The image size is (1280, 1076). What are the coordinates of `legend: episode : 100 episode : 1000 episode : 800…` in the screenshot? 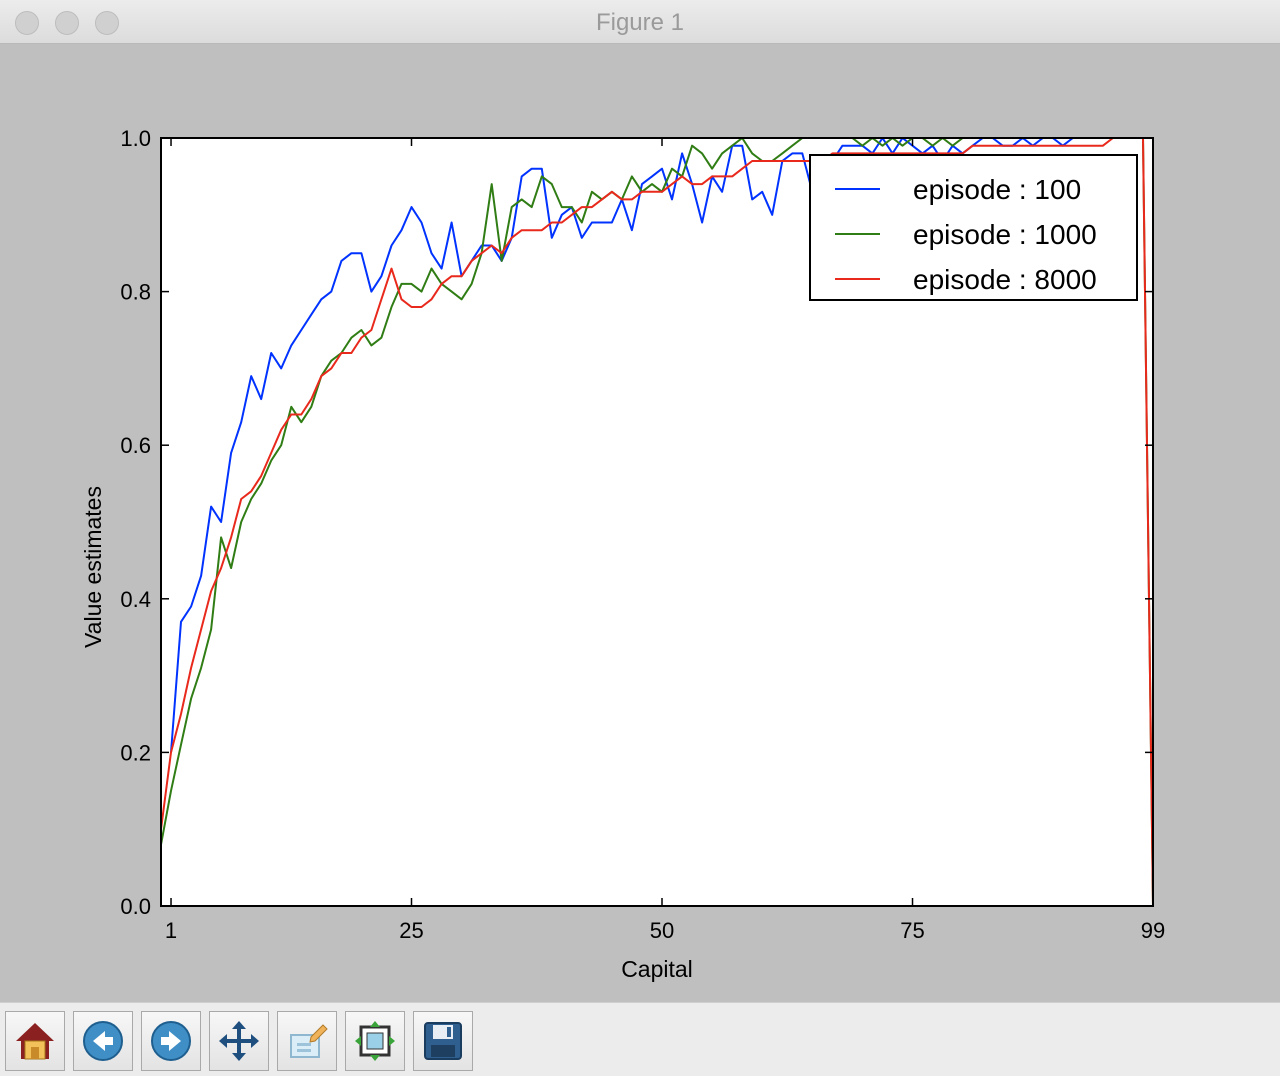 It's located at (973, 227).